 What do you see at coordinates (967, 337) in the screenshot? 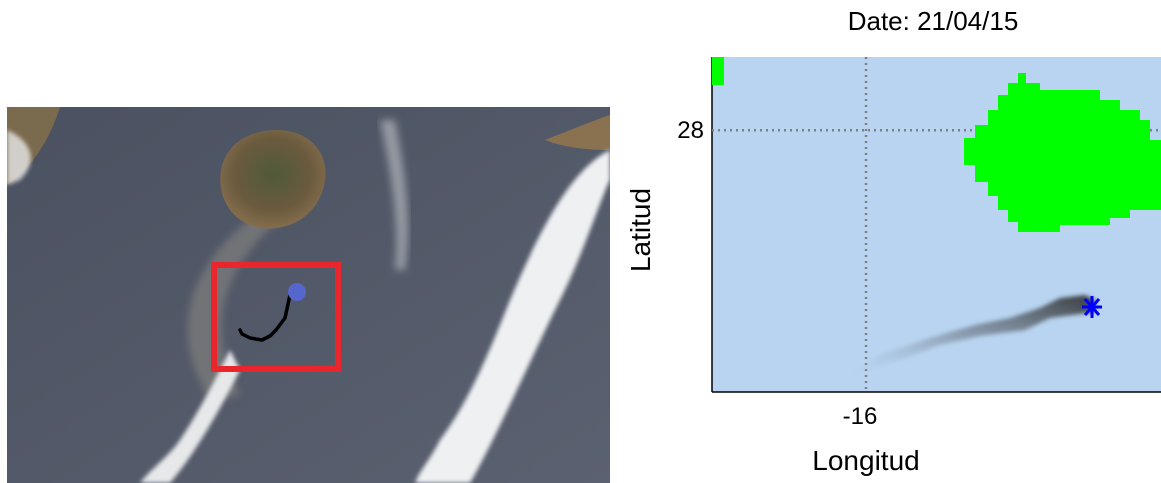
I see `plume` at bounding box center [967, 337].